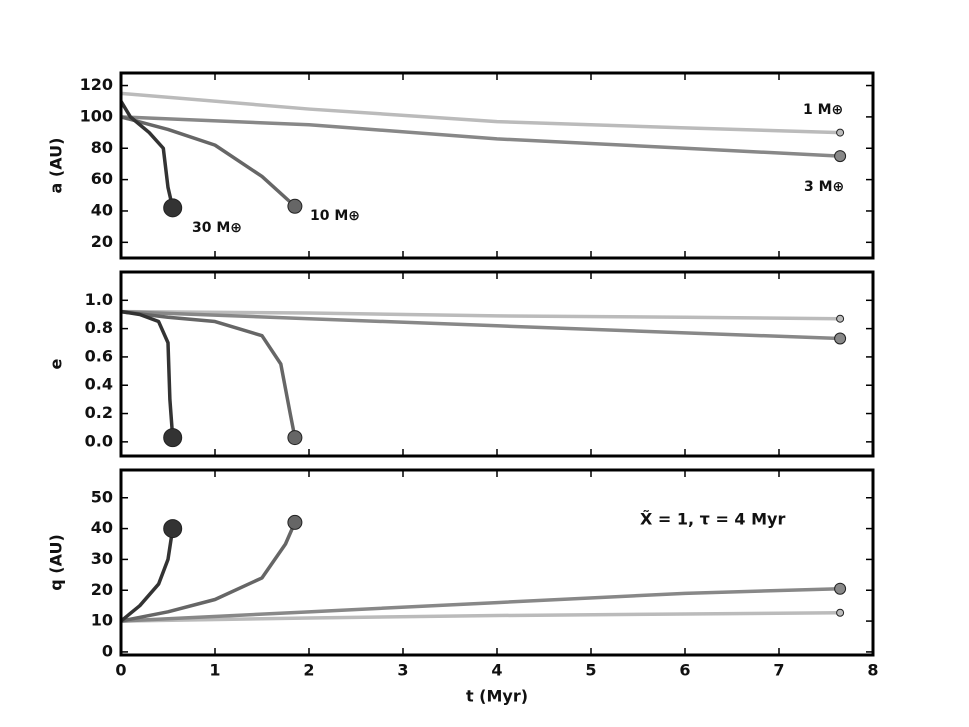  I want to click on y-tick-label: 100, so click(96, 115).